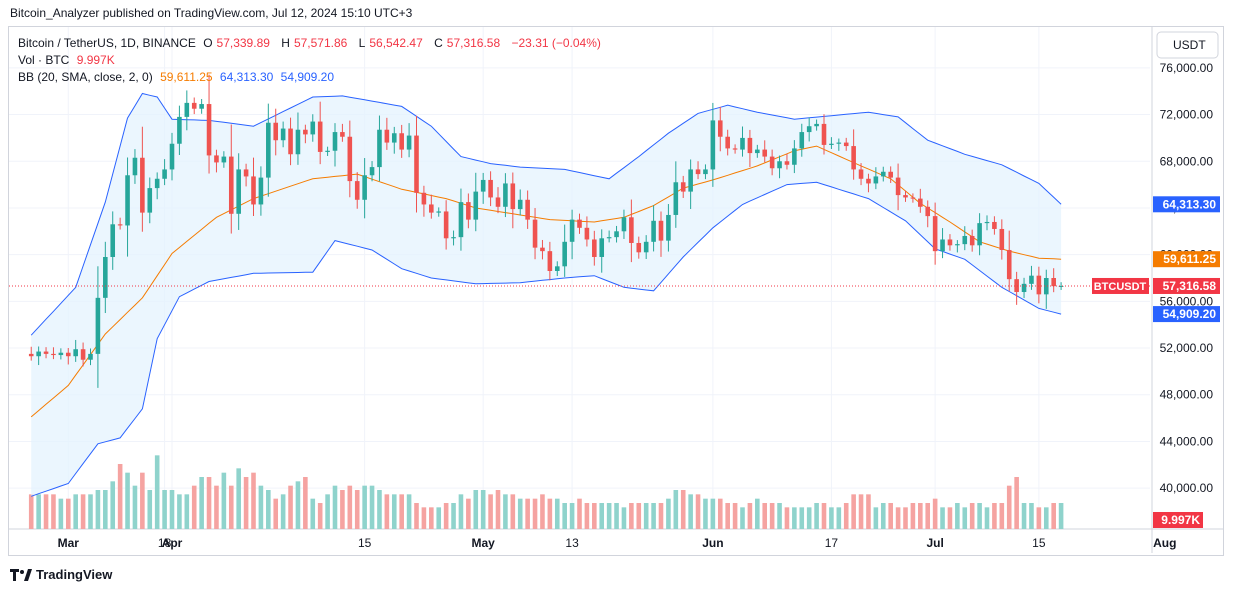  Describe the element at coordinates (1189, 45) in the screenshot. I see `currency-button-label: USDT` at that location.